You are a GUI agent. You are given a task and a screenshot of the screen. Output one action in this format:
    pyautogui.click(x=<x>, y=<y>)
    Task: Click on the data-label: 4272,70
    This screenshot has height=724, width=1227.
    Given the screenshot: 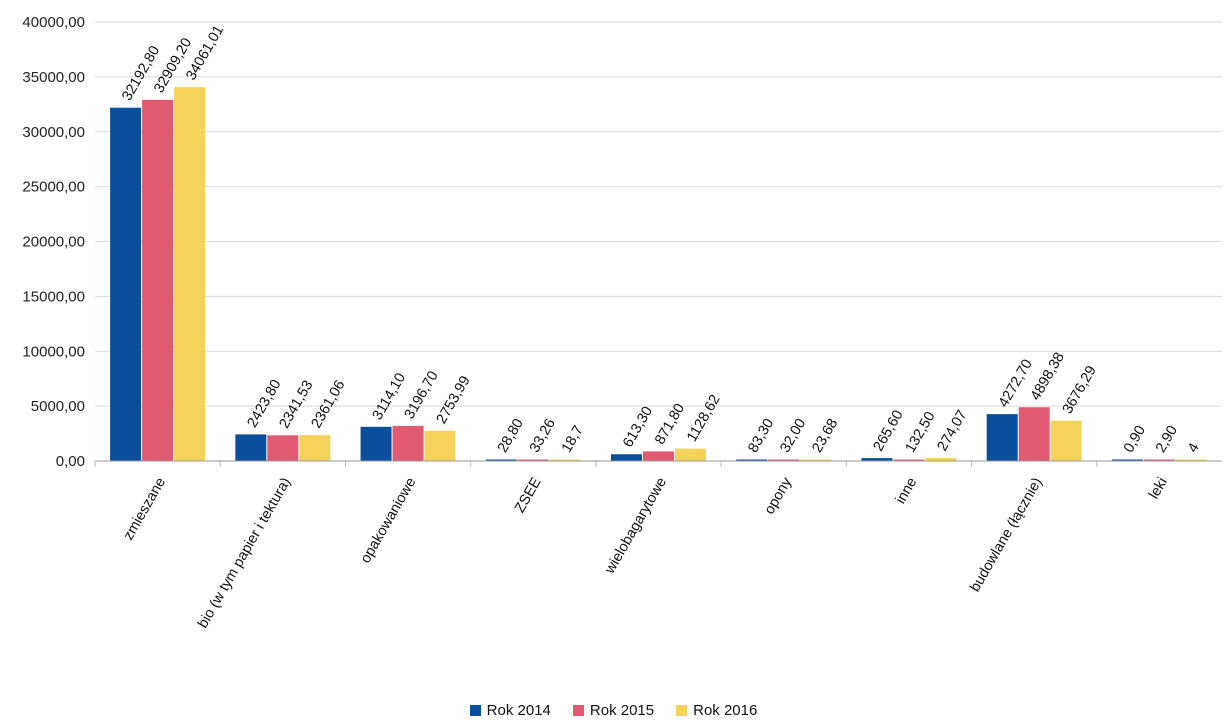 What is the action you would take?
    pyautogui.click(x=1016, y=383)
    